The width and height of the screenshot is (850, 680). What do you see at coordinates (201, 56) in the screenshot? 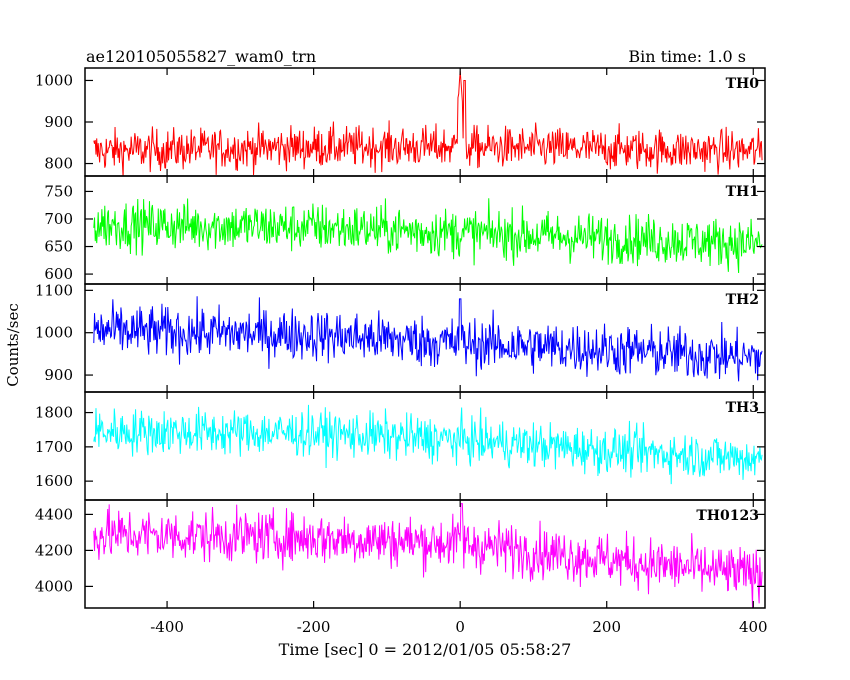
I see `chart-title: ae120105055827_wam0_trn` at bounding box center [201, 56].